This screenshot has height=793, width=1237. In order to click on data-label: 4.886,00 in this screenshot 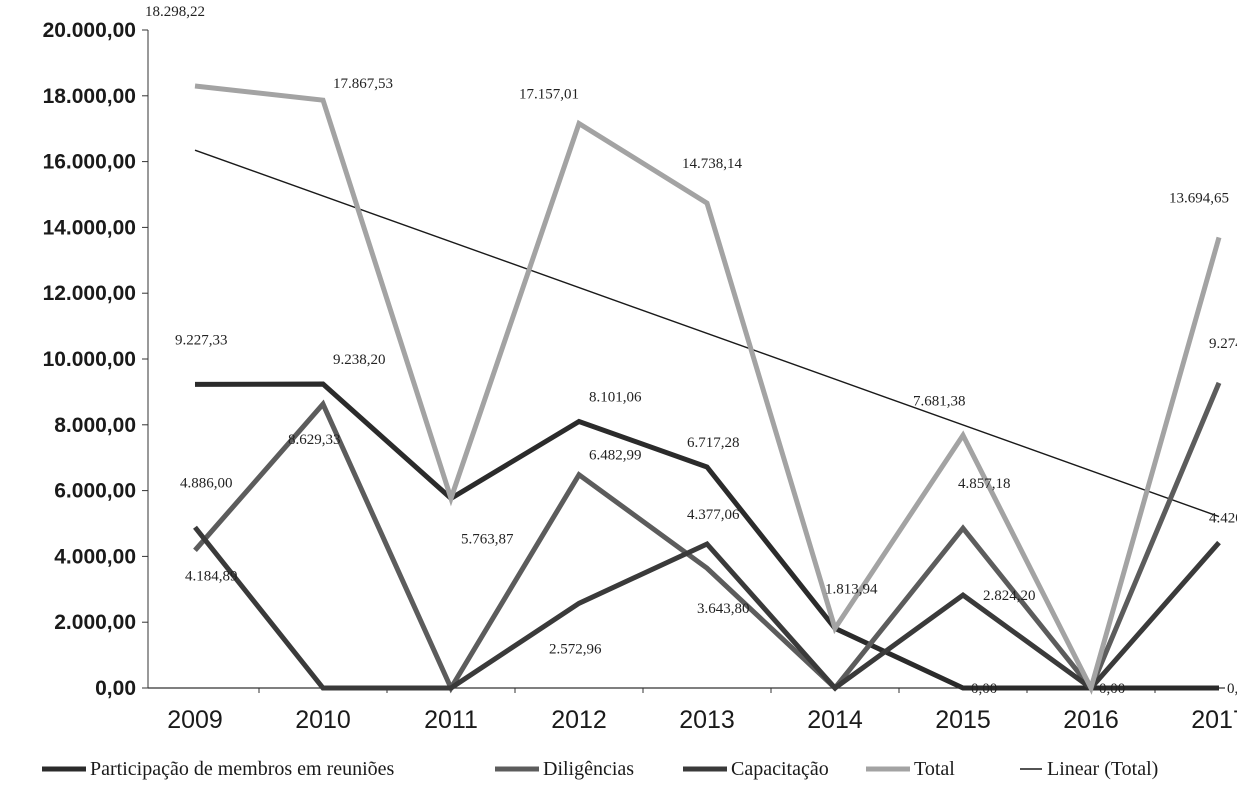, I will do `click(206, 483)`.